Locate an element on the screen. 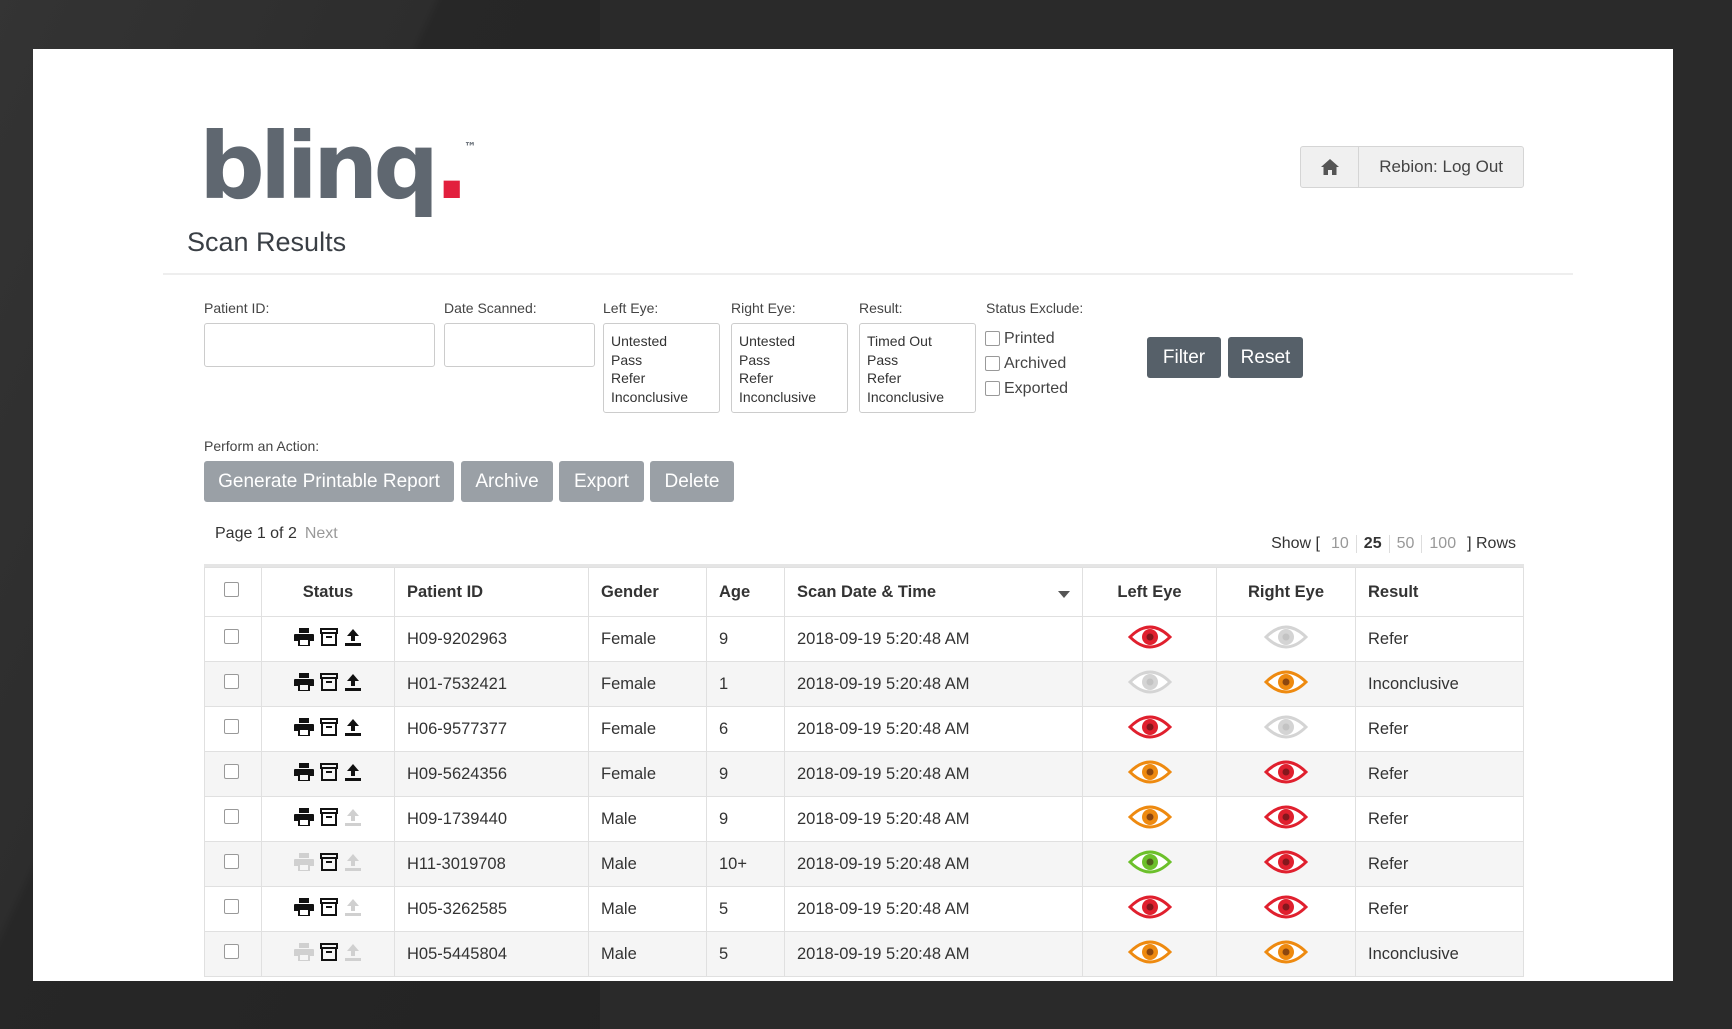 This screenshot has width=1732, height=1029. generate-report-button: Generate Printable Report is located at coordinates (329, 481).